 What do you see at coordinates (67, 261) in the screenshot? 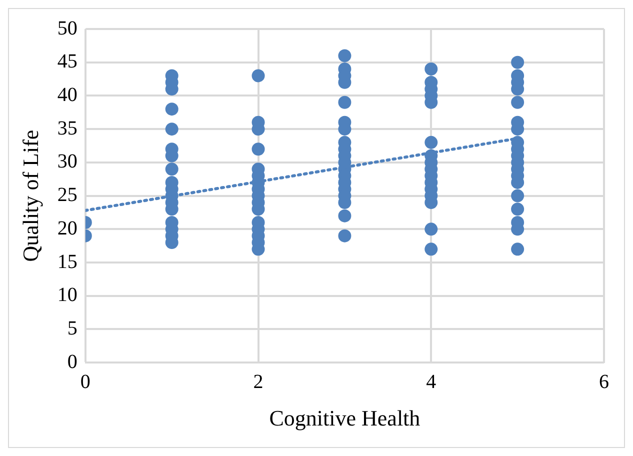
I see `y-tick-label: 15` at bounding box center [67, 261].